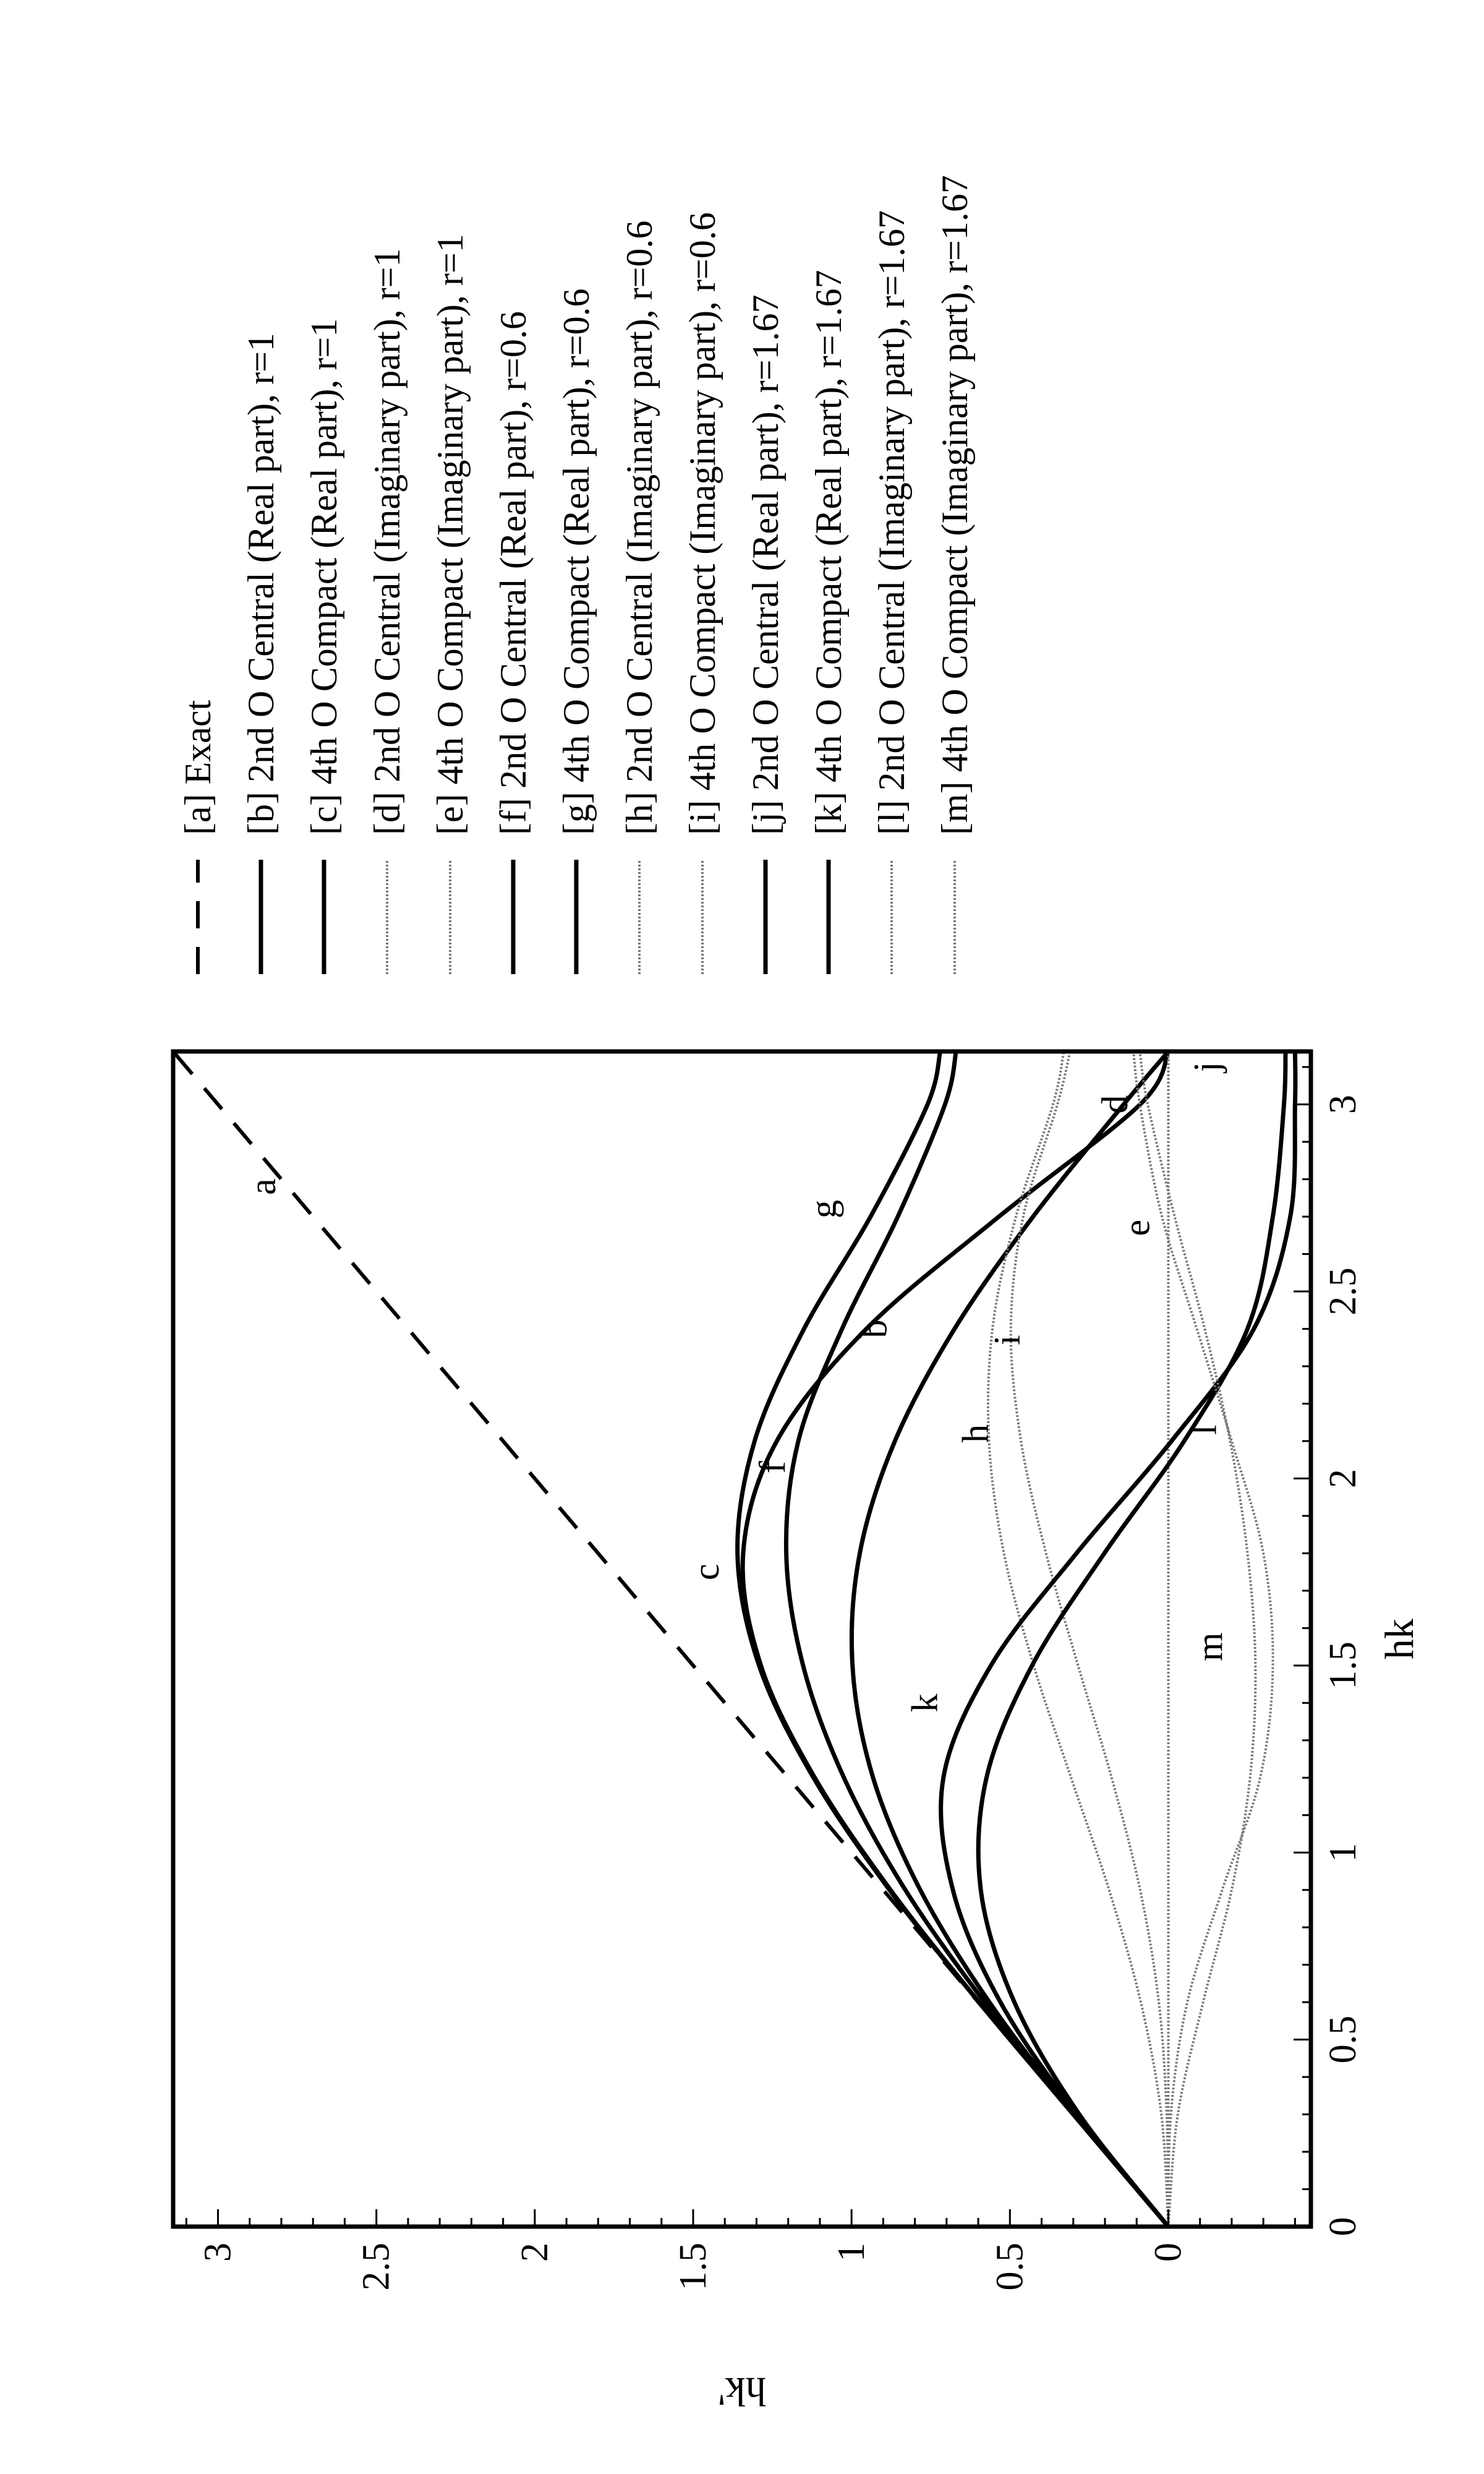  Describe the element at coordinates (1343, 1291) in the screenshot. I see `x-tick-label: 2.5` at that location.